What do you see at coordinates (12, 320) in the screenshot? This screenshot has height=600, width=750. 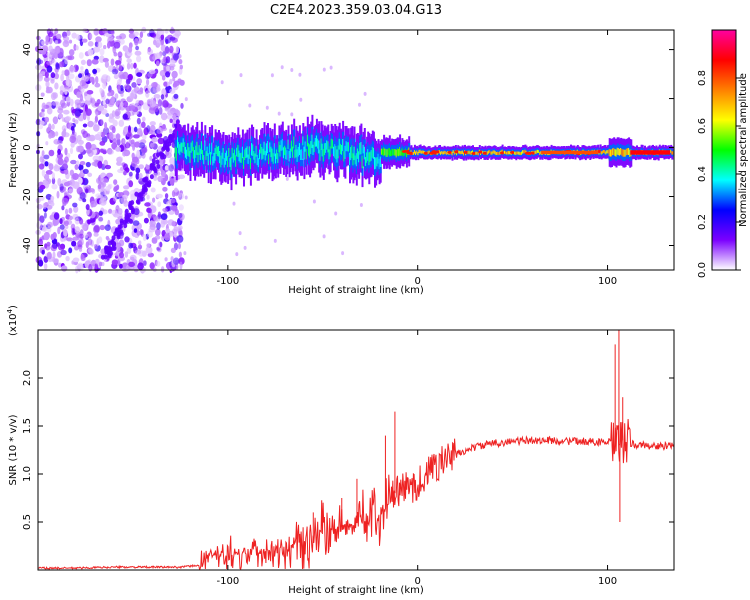 I see `snr-multiplier: (x104)` at bounding box center [12, 320].